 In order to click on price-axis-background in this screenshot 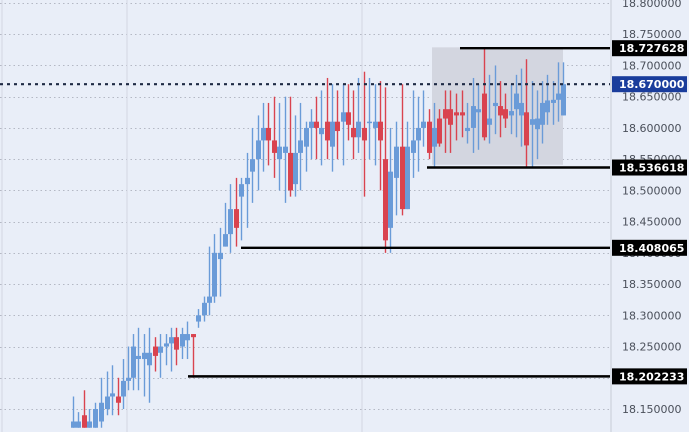, I will do `click(649, 216)`.